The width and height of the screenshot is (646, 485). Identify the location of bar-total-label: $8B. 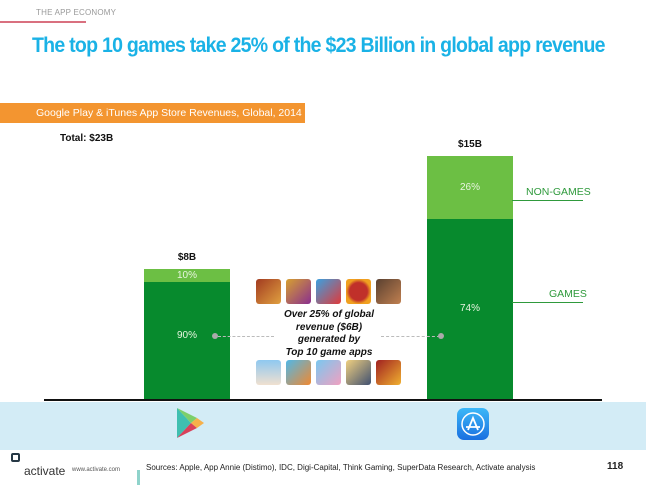
(187, 258).